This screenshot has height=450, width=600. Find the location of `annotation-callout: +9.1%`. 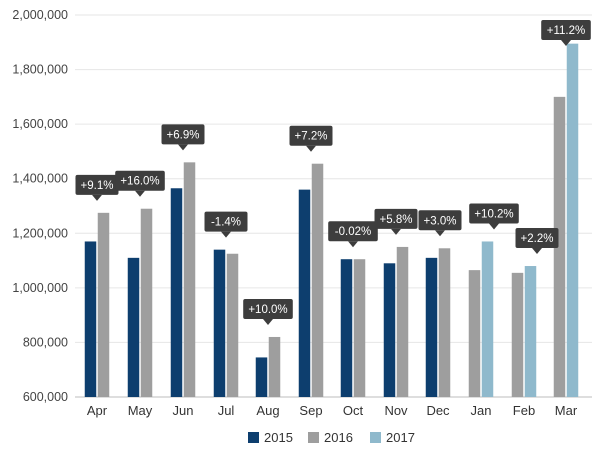

annotation-callout: +9.1% is located at coordinates (97, 187).